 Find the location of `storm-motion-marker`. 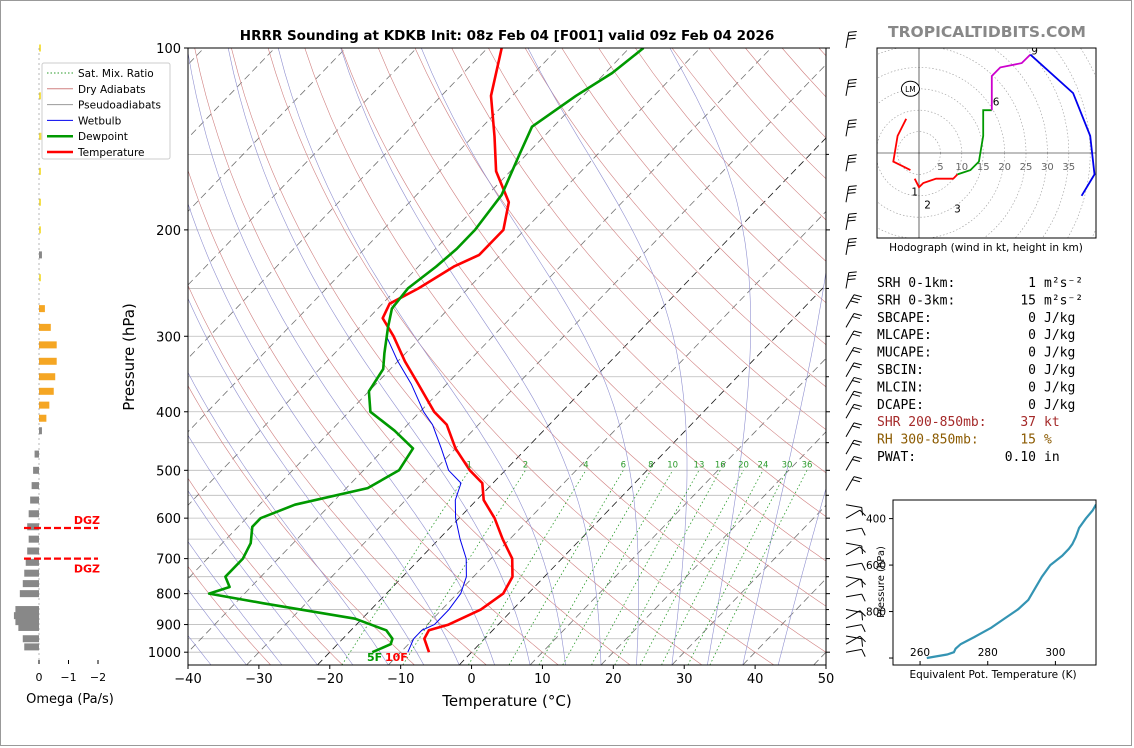

storm-motion-marker is located at coordinates (975, 272).